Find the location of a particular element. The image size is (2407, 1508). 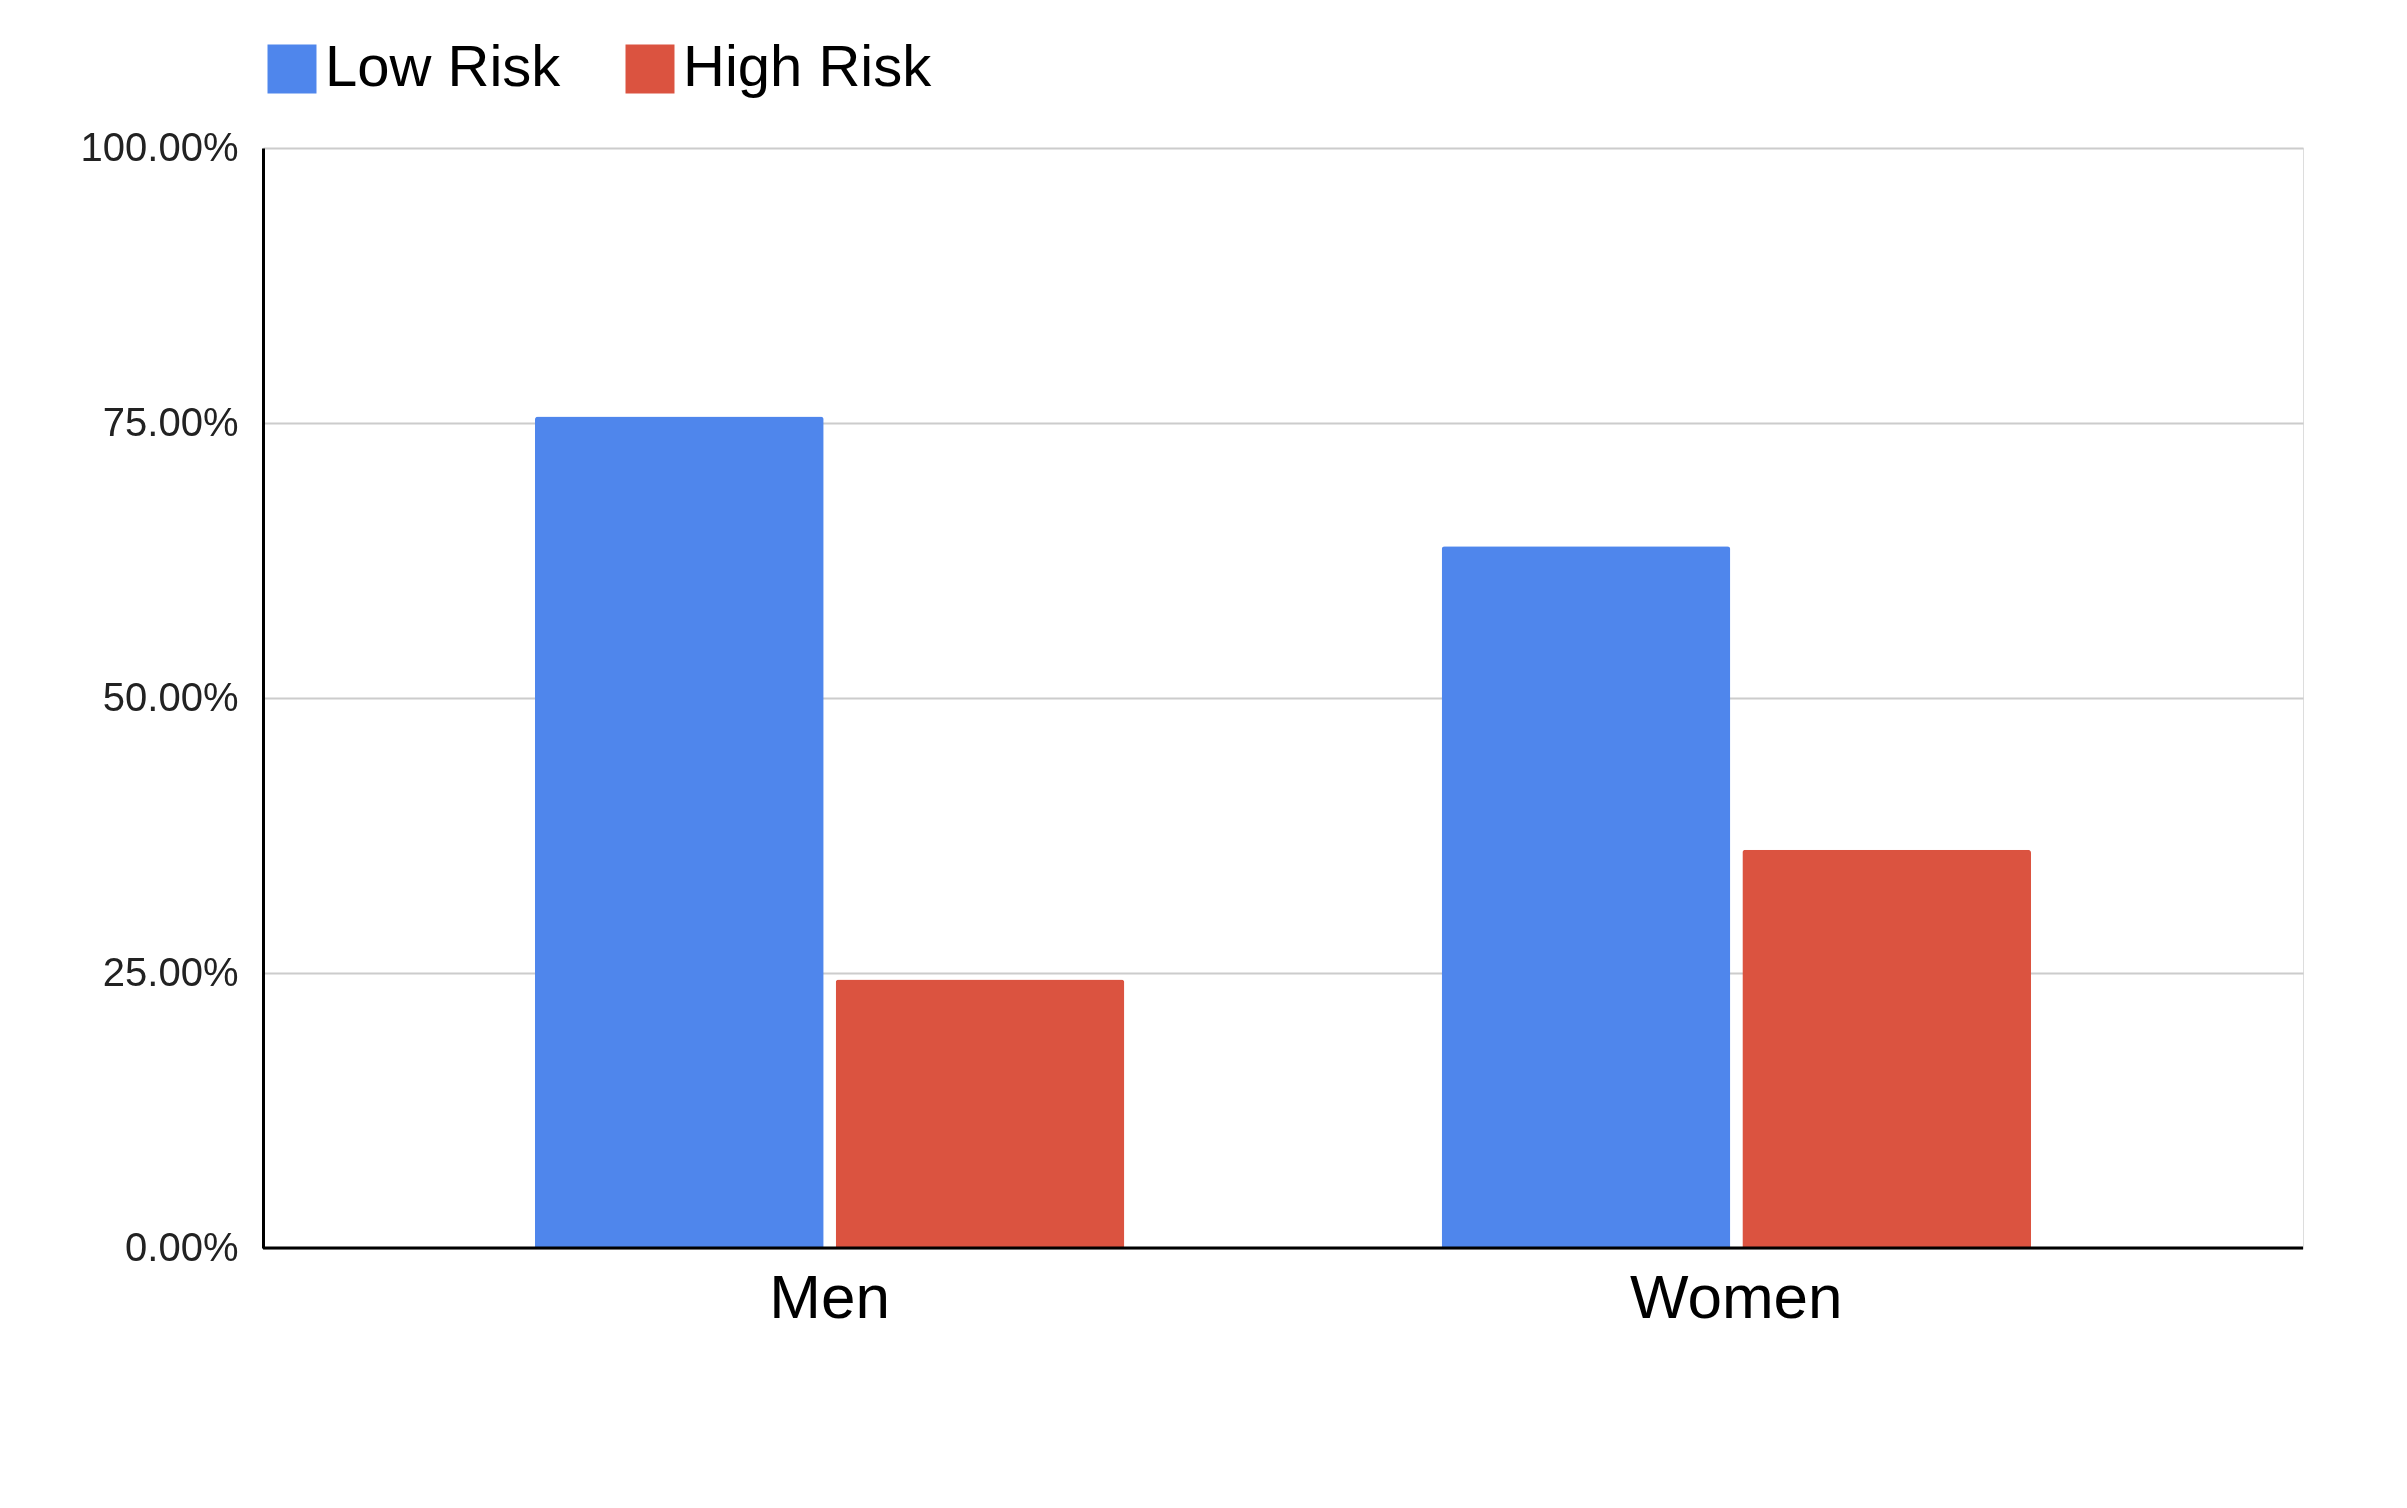

legend-label: High Risk is located at coordinates (808, 65).